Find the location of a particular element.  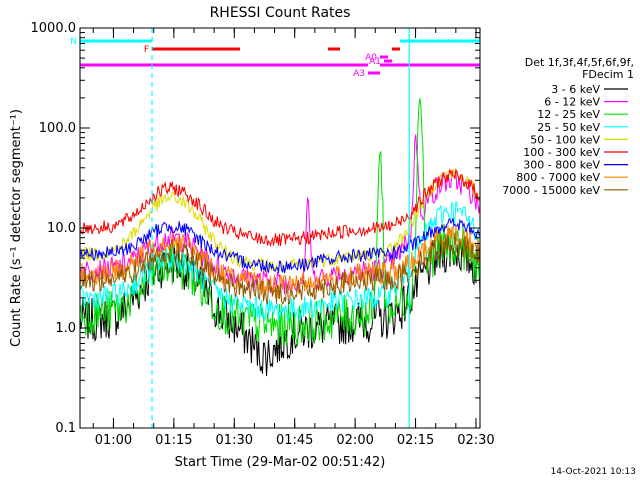

legend-title-line-1: Det 1f,3f,4f,5f,6f,9f, is located at coordinates (579, 62).